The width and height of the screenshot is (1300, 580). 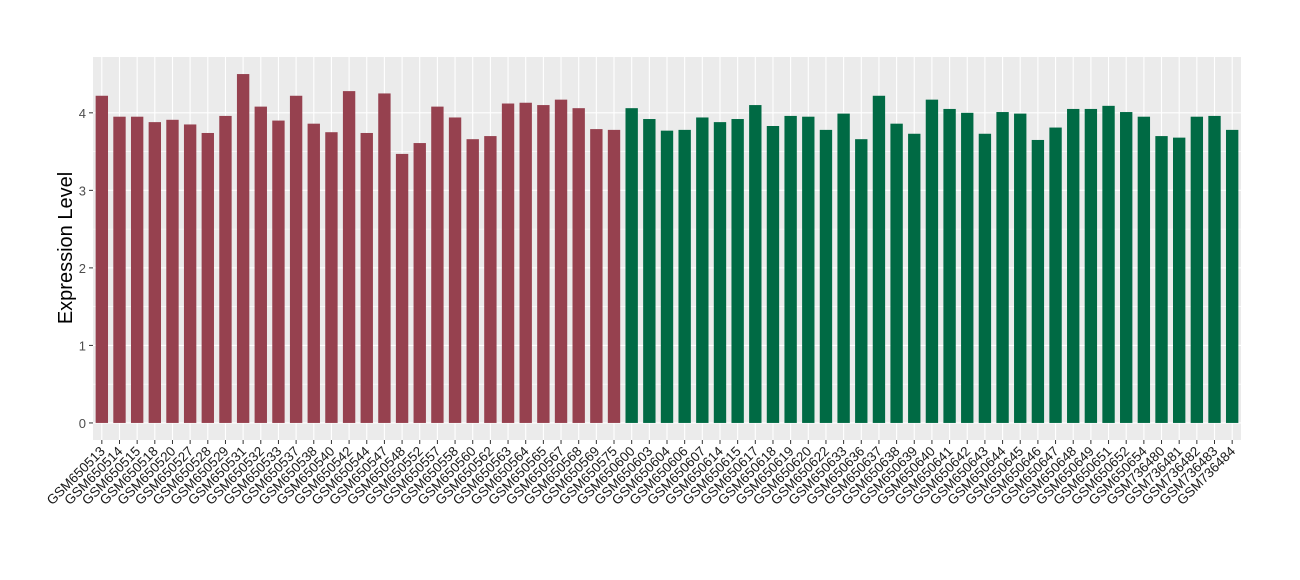 What do you see at coordinates (82, 268) in the screenshot?
I see `y-tick-label: 2` at bounding box center [82, 268].